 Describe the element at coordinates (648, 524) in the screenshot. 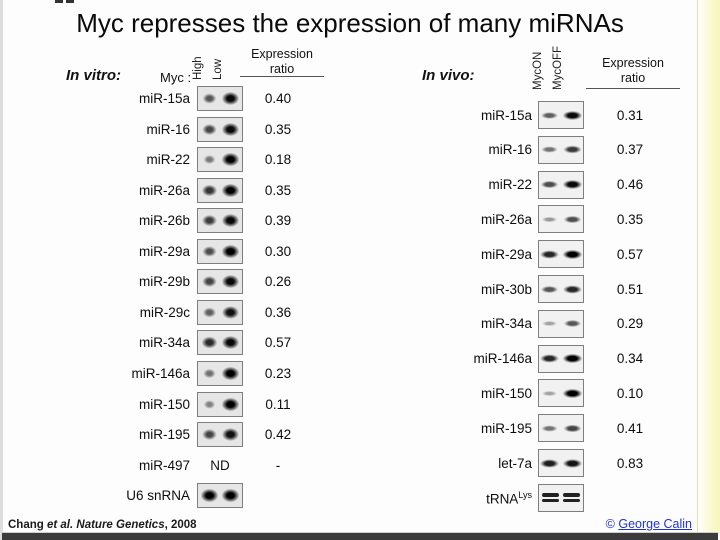

I see `credit-link: © George Calin` at that location.